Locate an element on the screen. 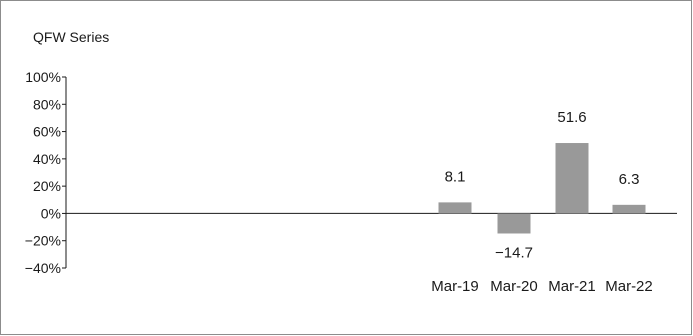 Image resolution: width=693 pixels, height=336 pixels. y-axis: 100% 80% 60% 40% 20% 0% −20% −40% is located at coordinates (45, 172).